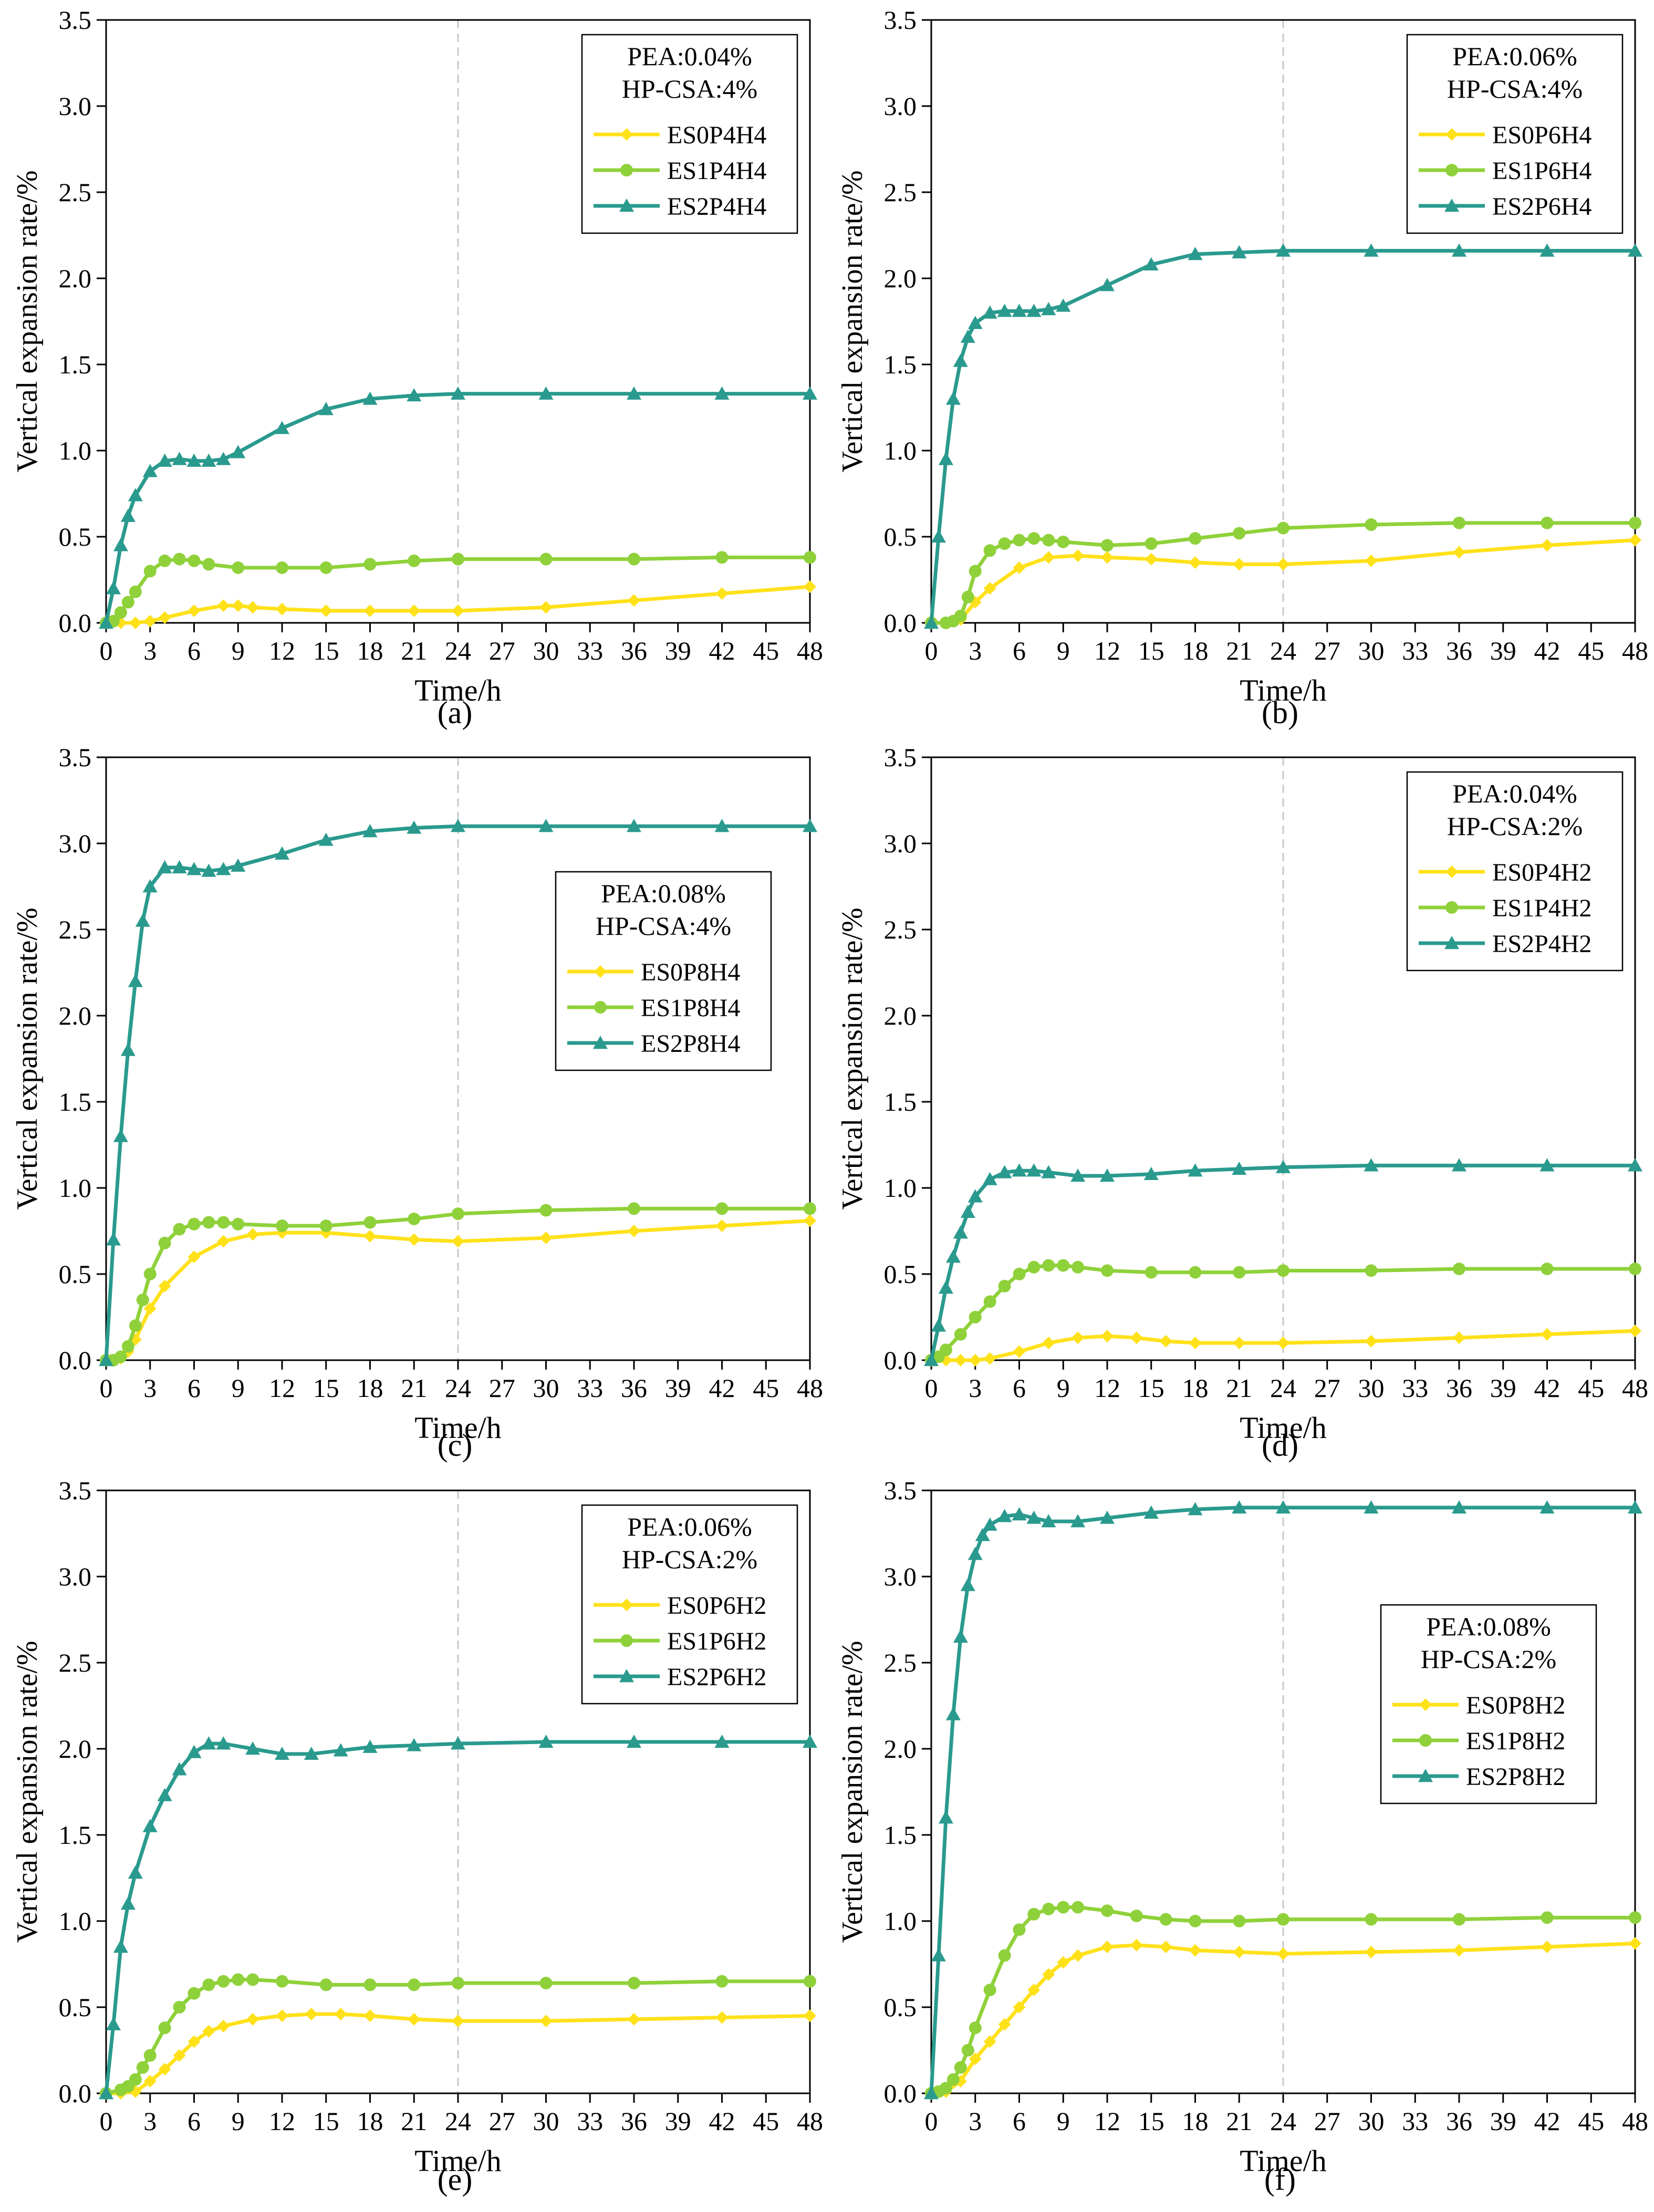 The width and height of the screenshot is (1654, 2212). I want to click on x-tick-label: 9, so click(1063, 2121).